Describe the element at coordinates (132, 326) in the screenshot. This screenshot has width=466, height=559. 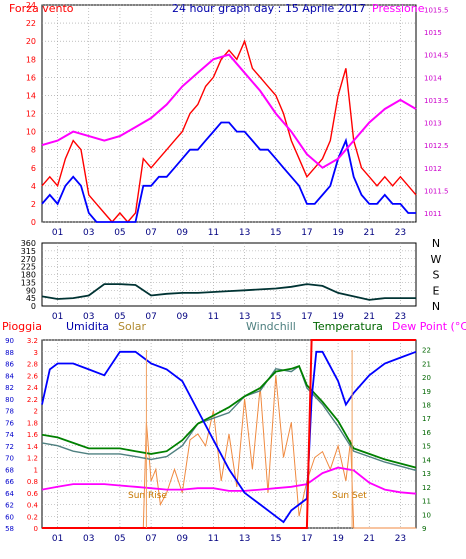
I see `solar-label: Solar` at that location.